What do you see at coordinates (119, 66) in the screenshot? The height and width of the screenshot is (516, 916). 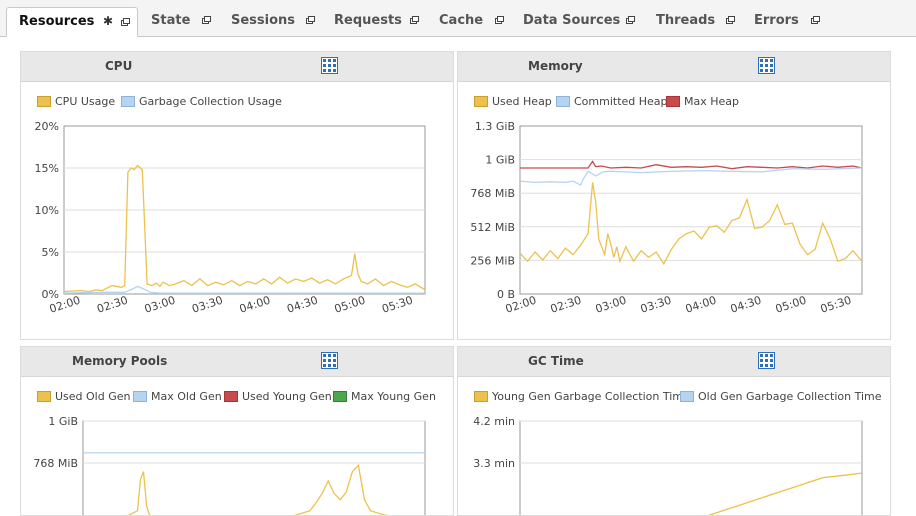 I see `panel-title: CPU` at bounding box center [119, 66].